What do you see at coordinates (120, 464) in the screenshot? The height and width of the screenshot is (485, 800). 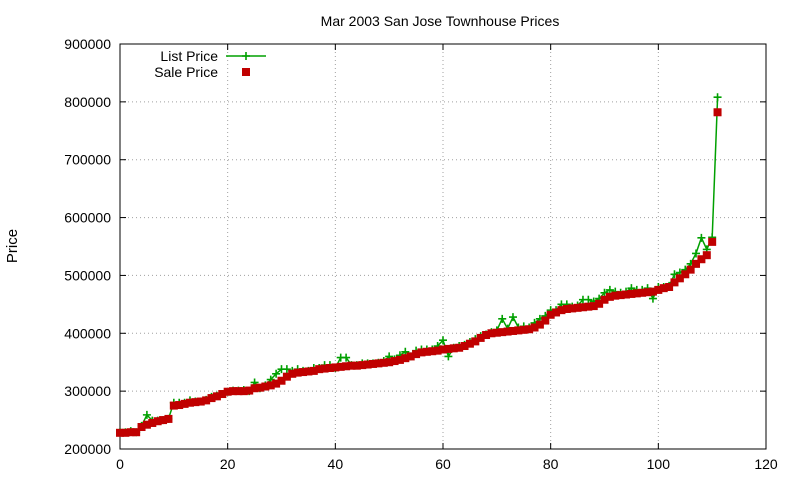 I see `x-tick-label: 0` at bounding box center [120, 464].